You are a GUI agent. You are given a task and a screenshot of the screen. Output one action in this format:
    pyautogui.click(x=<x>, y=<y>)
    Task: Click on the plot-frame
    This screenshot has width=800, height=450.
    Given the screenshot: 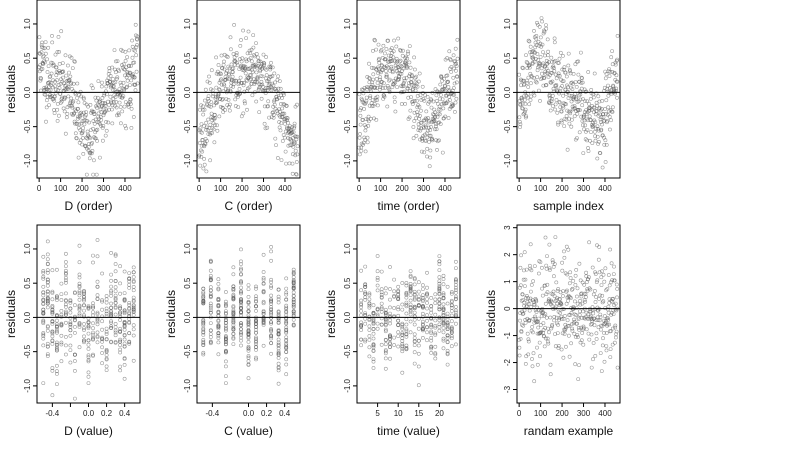 What is the action you would take?
    pyautogui.click(x=408, y=314)
    